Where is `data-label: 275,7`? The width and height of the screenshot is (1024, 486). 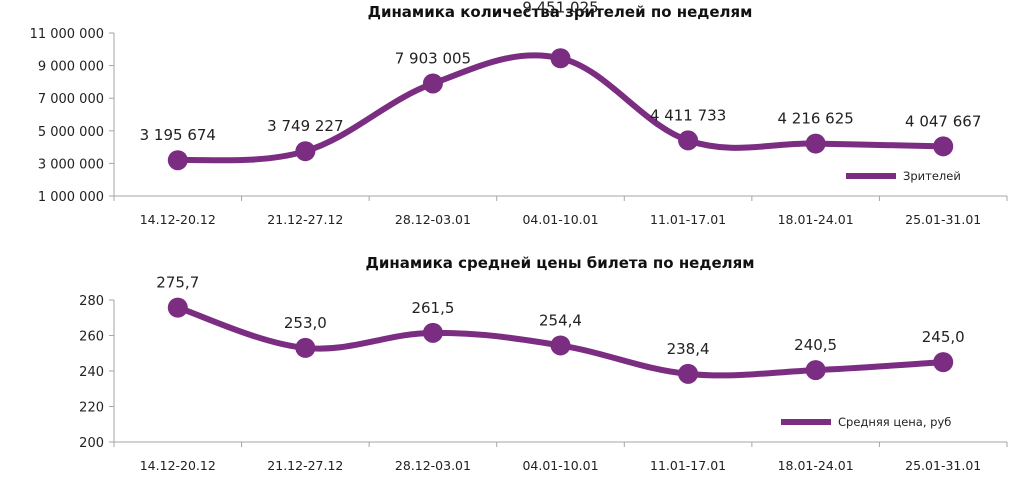
data-label: 275,7 is located at coordinates (177, 283).